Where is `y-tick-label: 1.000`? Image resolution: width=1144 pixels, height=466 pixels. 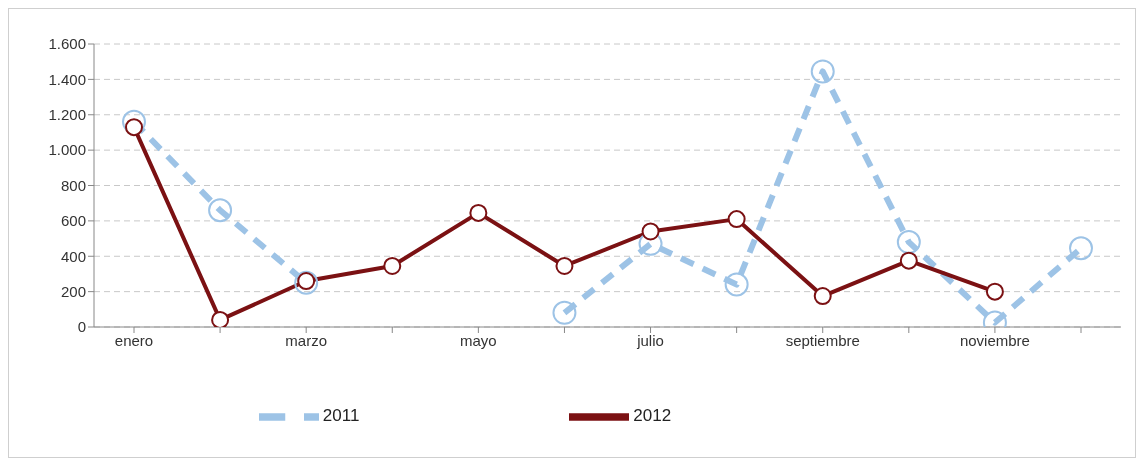 y-tick-label: 1.000 is located at coordinates (67, 150).